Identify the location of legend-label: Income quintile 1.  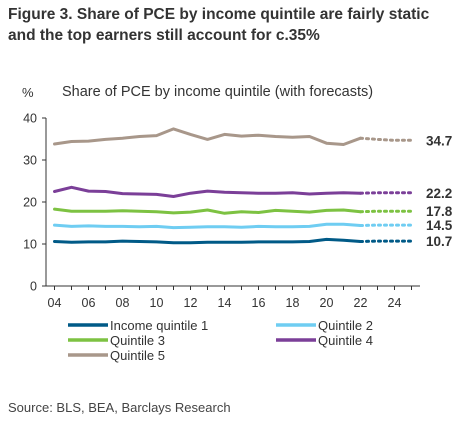
(159, 325).